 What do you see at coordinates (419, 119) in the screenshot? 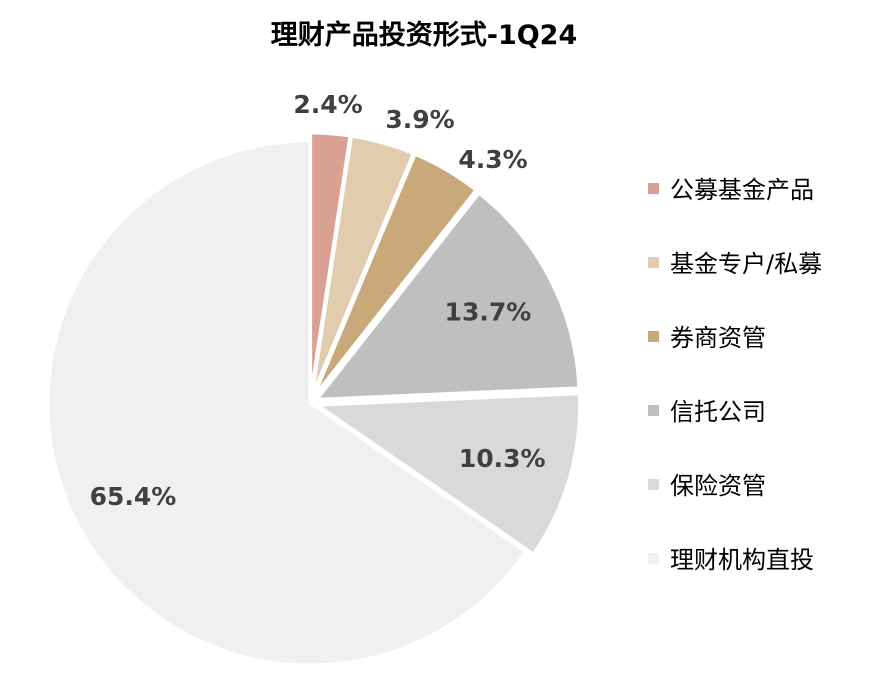
I see `data-label: 3.9%` at bounding box center [419, 119].